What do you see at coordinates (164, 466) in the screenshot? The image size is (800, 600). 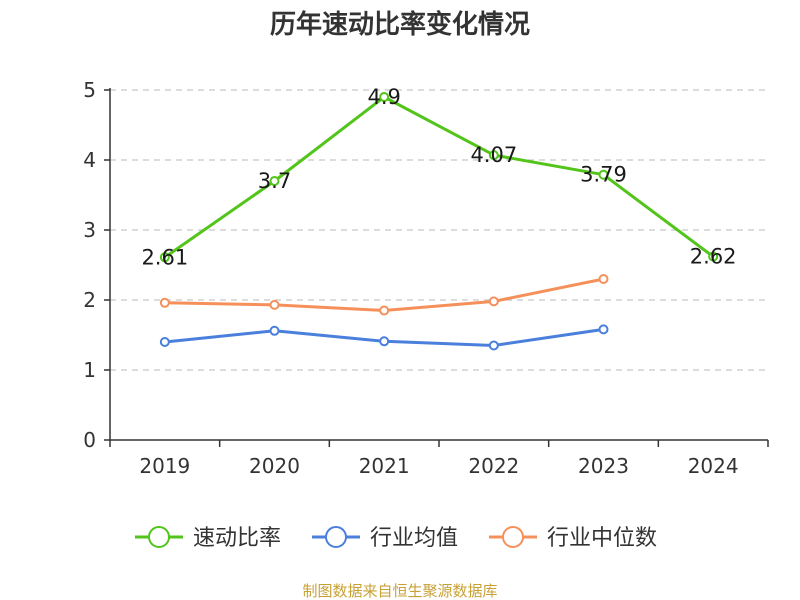 I see `x-tick-label: 2019` at bounding box center [164, 466].